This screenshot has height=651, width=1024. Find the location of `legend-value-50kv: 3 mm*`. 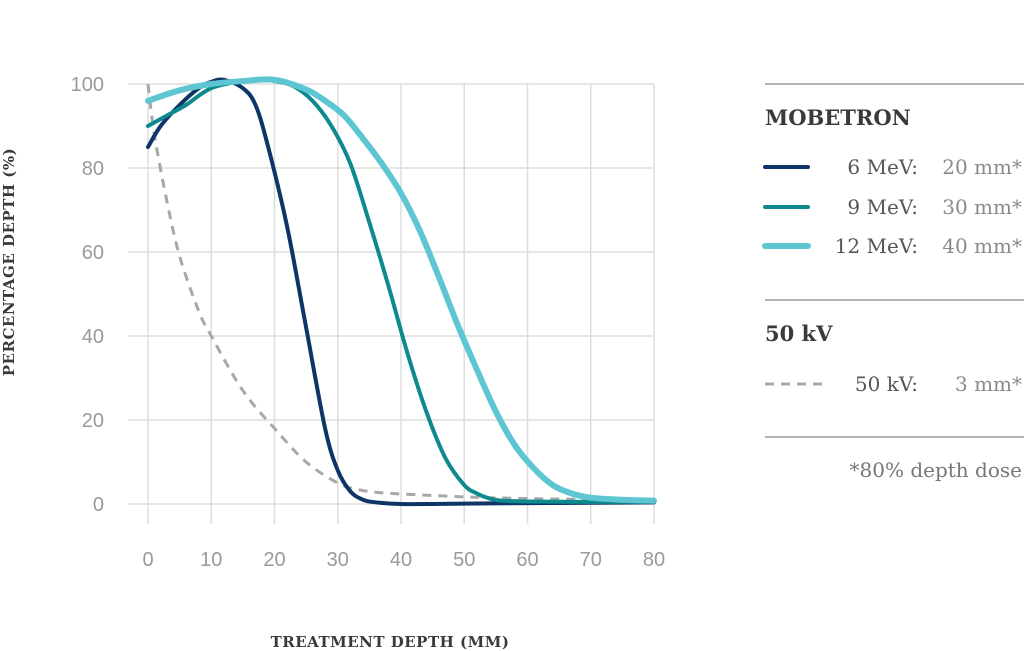

legend-value-50kv: 3 mm* is located at coordinates (988, 384).